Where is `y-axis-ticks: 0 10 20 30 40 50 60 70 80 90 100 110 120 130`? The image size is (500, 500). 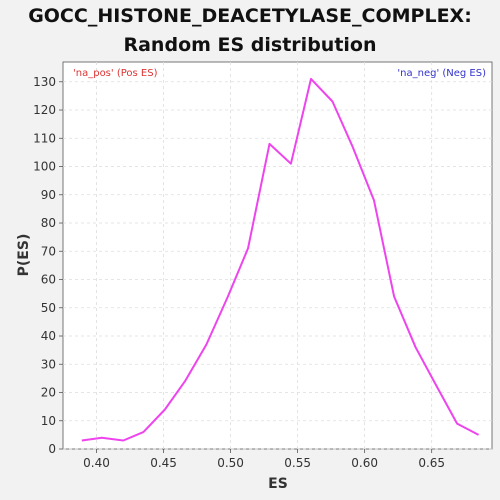 y-axis-ticks: 0 10 20 30 40 50 60 70 80 90 100 110 120 130 is located at coordinates (48, 265).